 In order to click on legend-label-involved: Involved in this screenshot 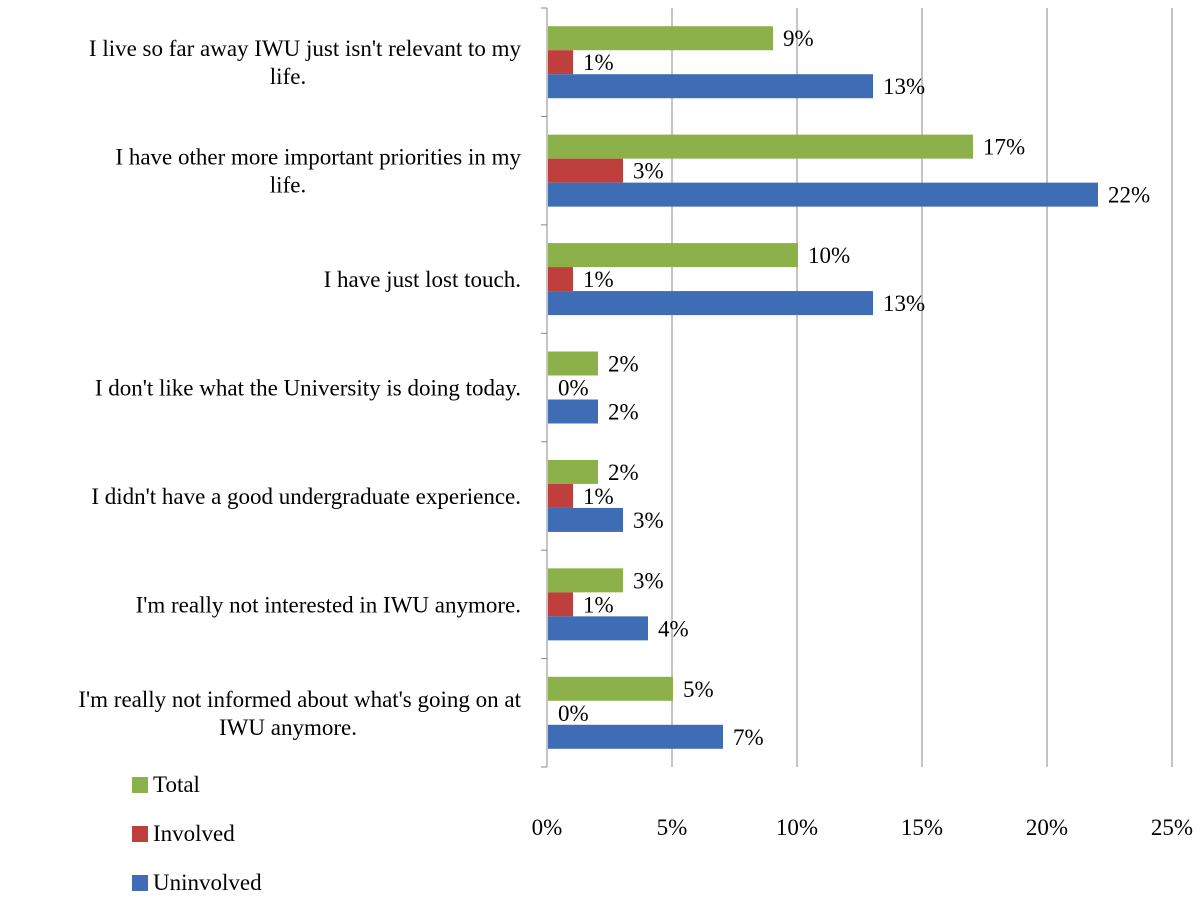, I will do `click(194, 833)`.